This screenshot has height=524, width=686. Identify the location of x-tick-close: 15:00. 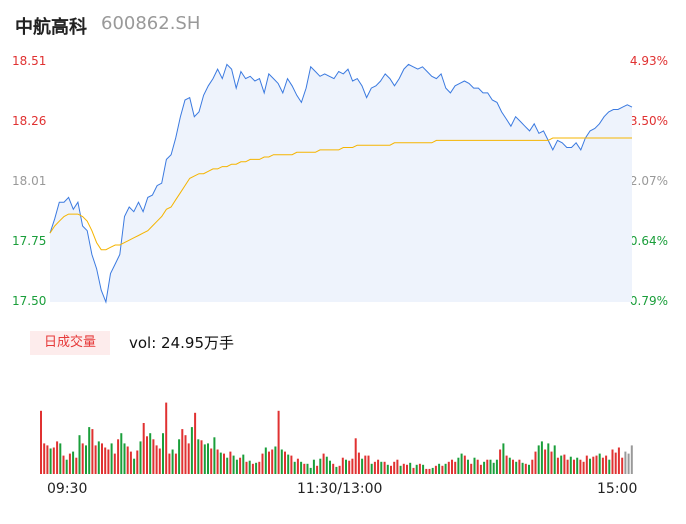
(617, 489).